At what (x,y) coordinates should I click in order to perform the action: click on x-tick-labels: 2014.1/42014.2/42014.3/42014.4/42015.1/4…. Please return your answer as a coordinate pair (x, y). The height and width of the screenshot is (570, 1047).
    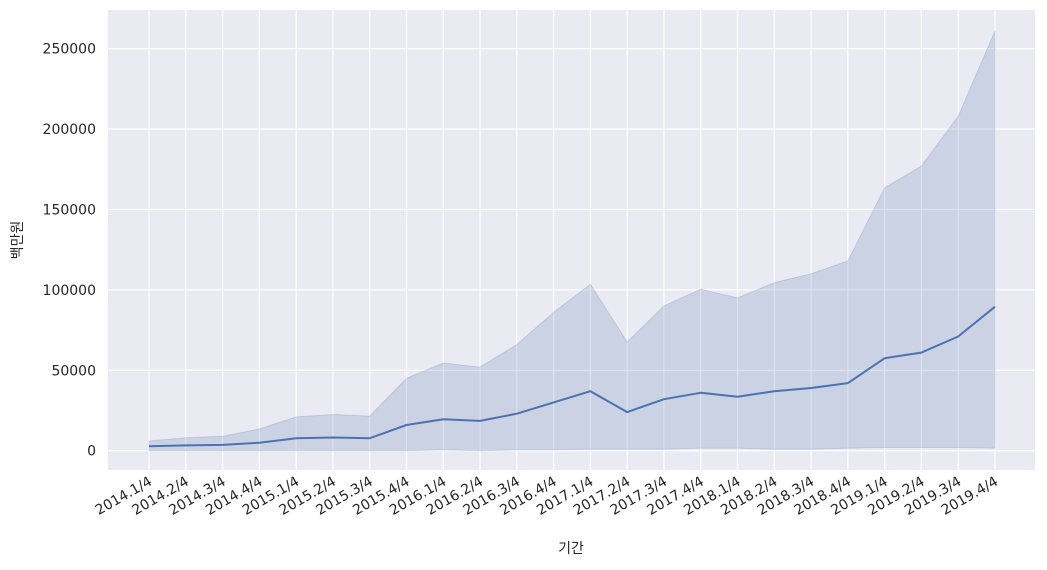
    Looking at the image, I should click on (547, 496).